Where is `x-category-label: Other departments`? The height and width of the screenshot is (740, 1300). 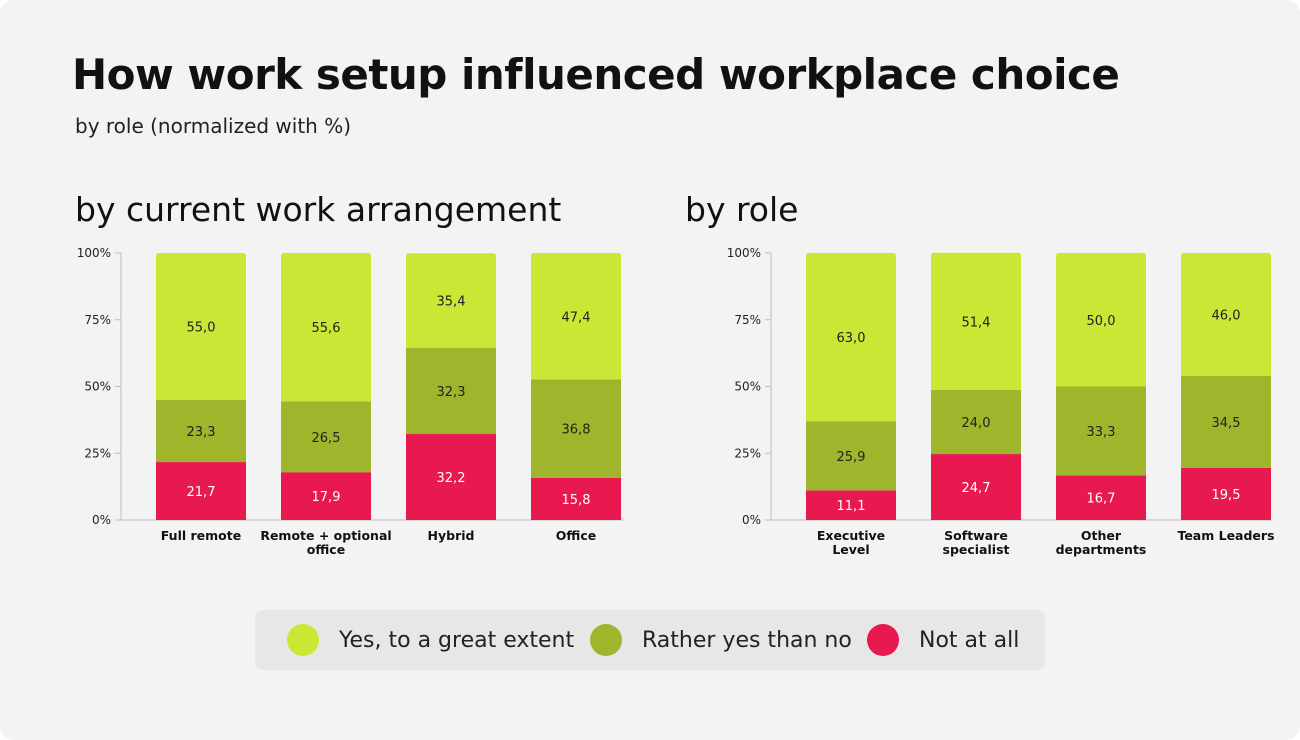 x-category-label: Other departments is located at coordinates (1101, 542).